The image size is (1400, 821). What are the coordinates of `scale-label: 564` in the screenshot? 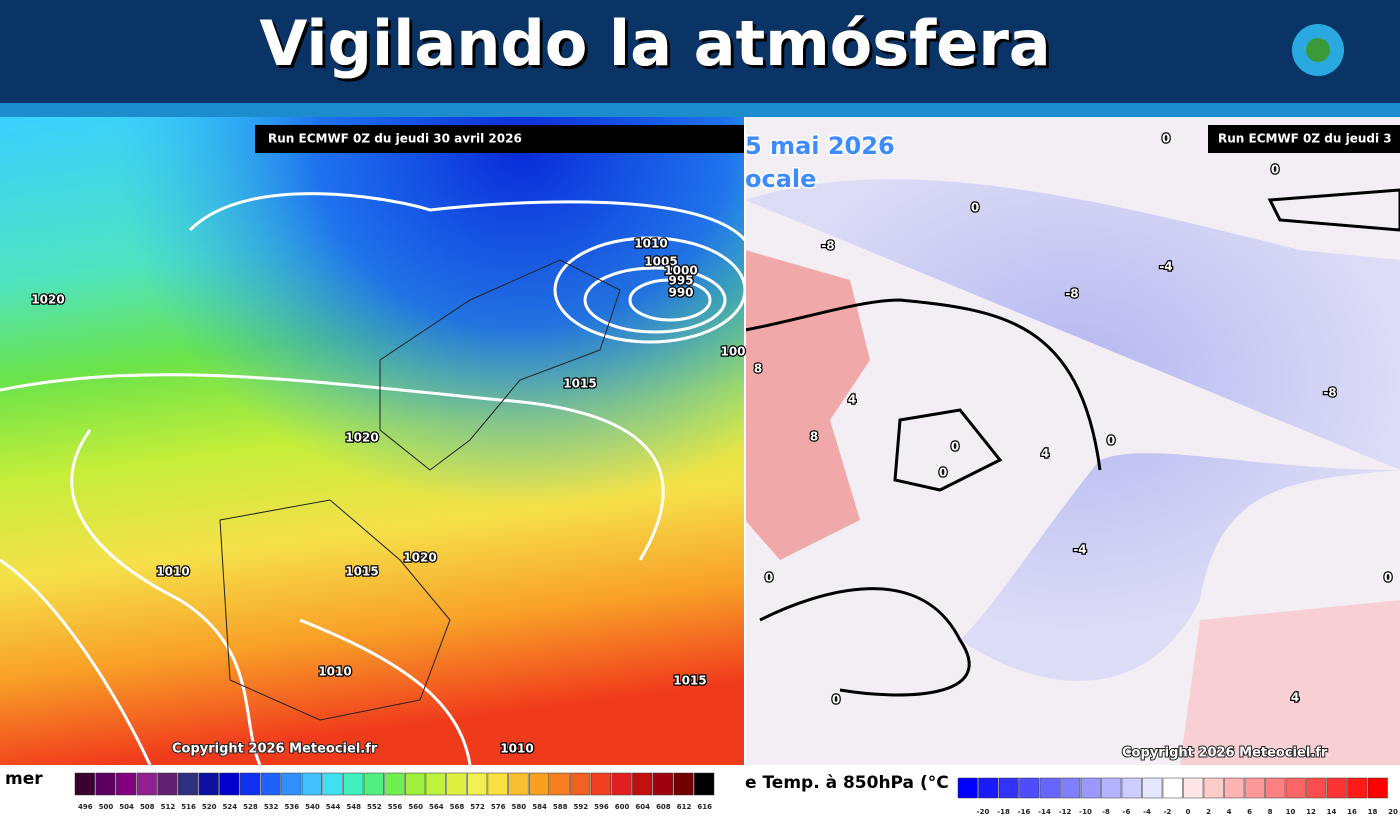 It's located at (436, 807).